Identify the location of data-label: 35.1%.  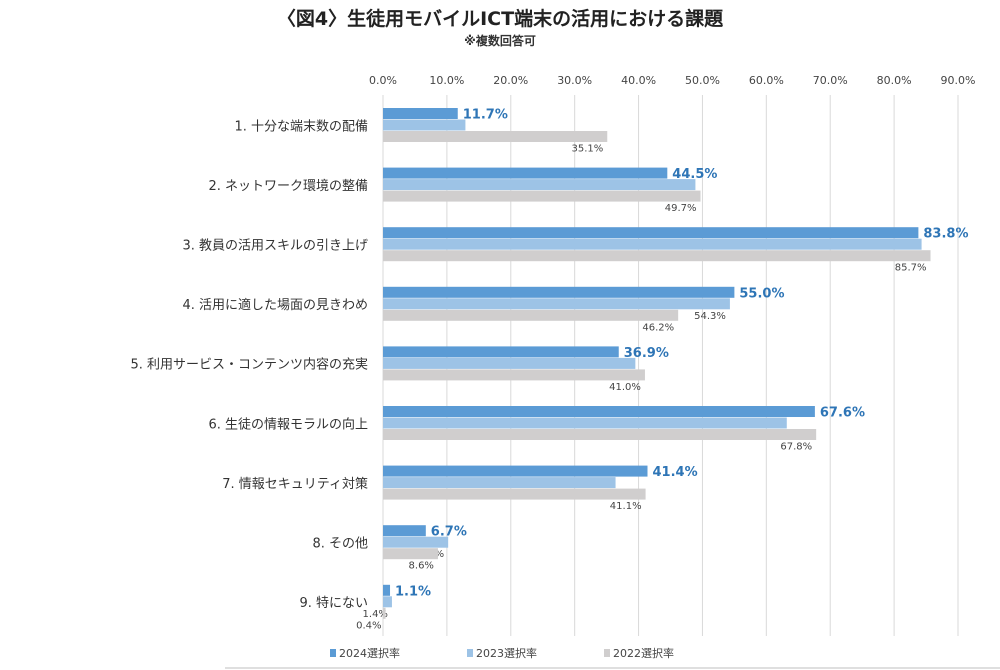
(587, 149).